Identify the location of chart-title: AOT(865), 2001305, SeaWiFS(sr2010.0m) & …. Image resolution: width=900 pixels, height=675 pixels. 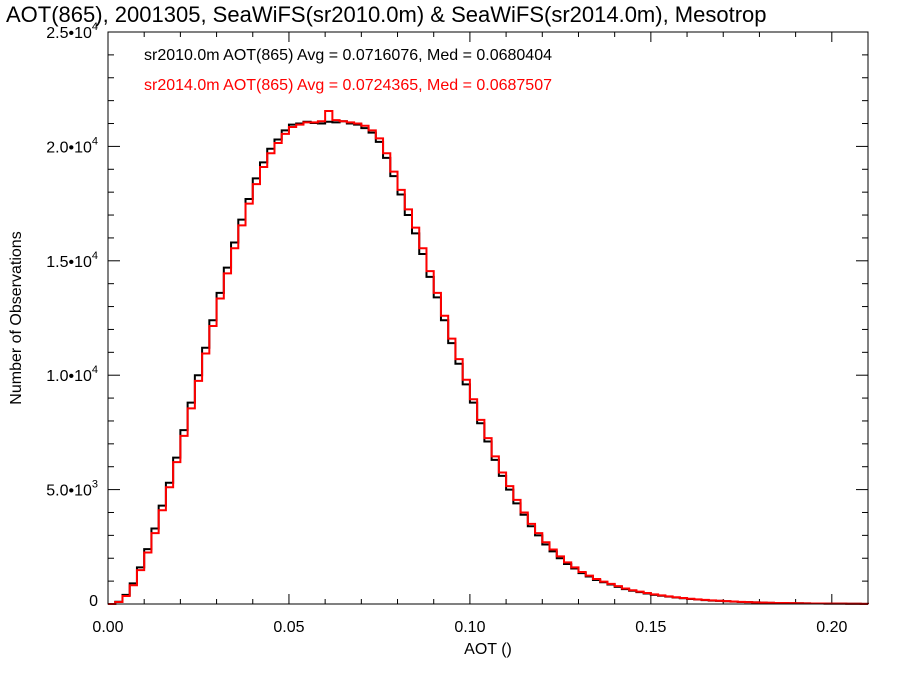
(386, 14).